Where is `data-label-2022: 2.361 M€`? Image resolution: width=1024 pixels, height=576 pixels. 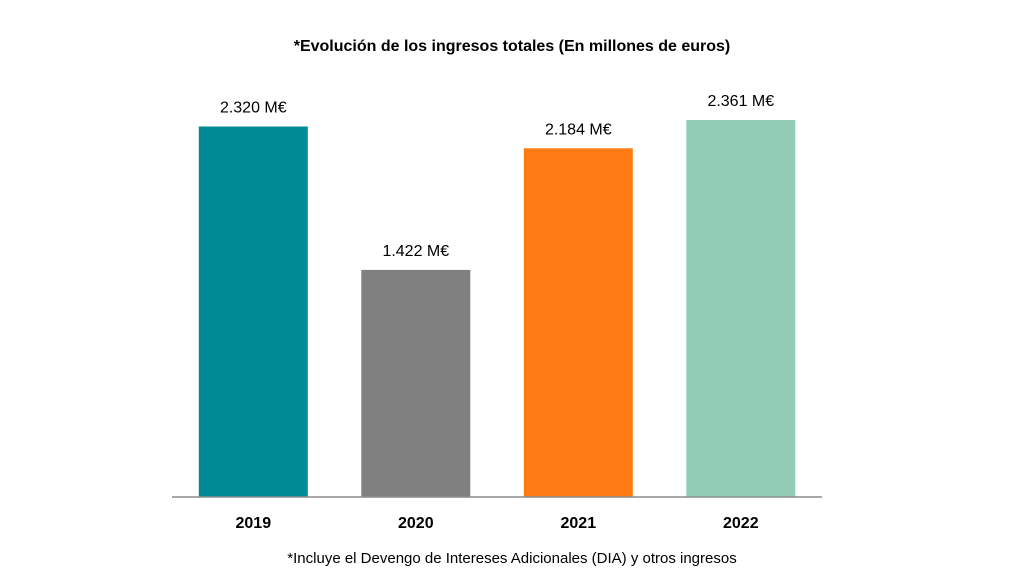 data-label-2022: 2.361 M€ is located at coordinates (740, 101).